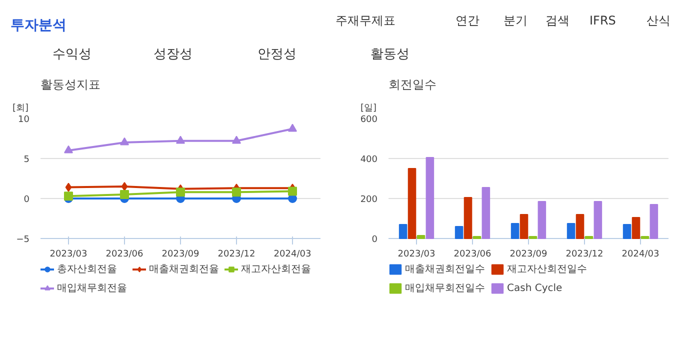  Describe the element at coordinates (603, 21) in the screenshot. I see `text: IFRS` at that location.